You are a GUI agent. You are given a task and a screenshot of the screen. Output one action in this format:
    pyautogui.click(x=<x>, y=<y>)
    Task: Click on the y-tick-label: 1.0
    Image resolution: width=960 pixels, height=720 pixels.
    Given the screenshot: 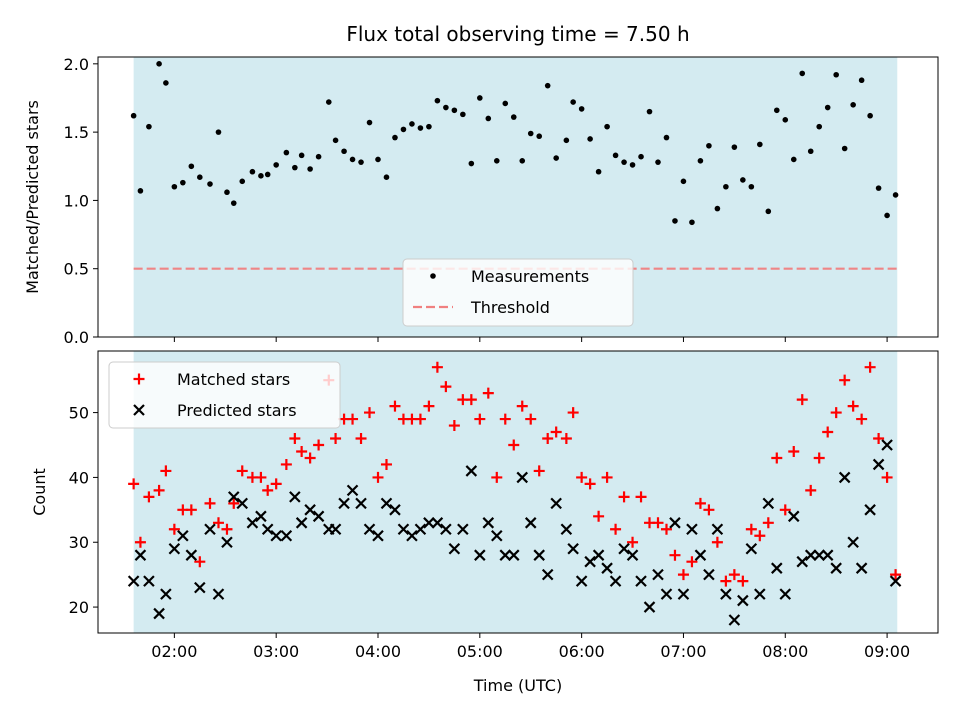 What is the action you would take?
    pyautogui.click(x=76, y=200)
    